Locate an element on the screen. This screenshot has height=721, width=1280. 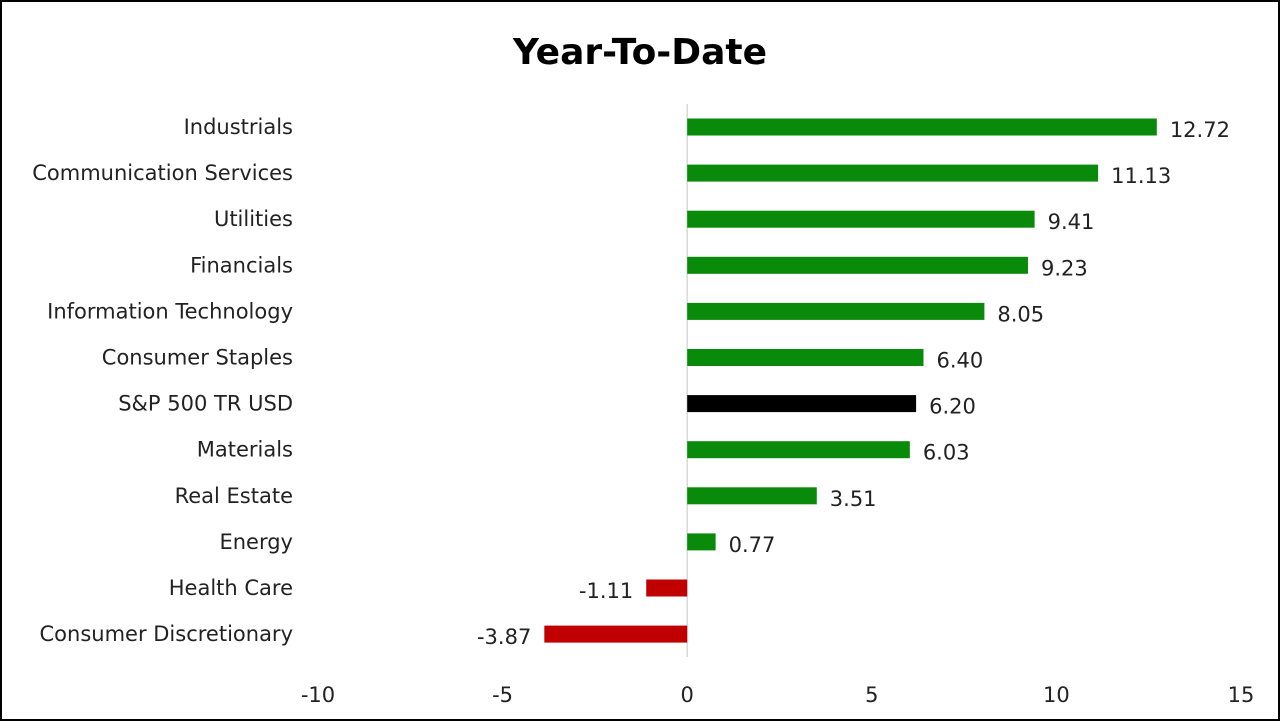
data-label: -3.87 is located at coordinates (504, 637).